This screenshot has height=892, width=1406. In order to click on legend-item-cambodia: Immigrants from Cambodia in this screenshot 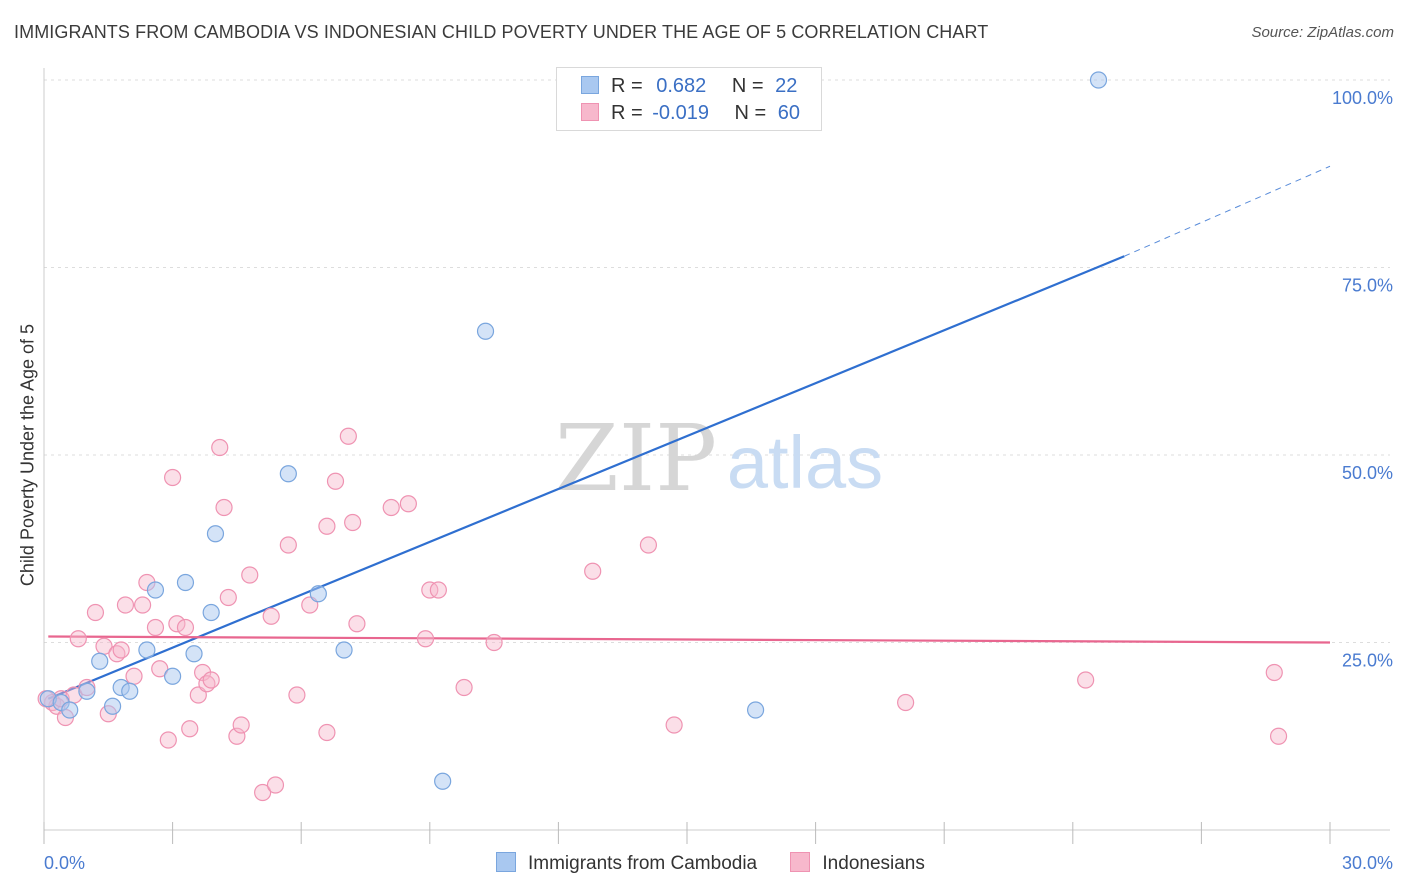, I will do `click(626, 863)`.